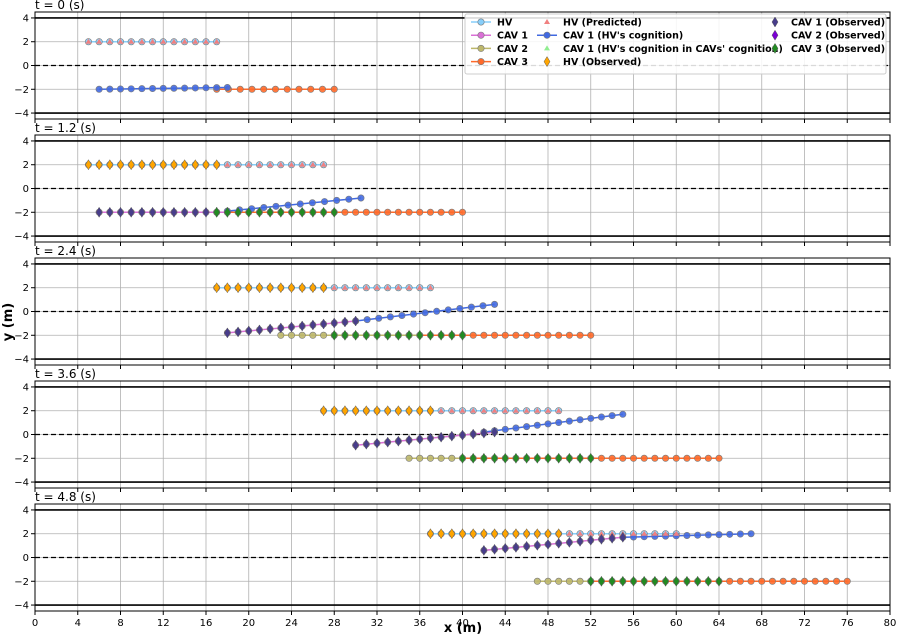 This screenshot has height=635, width=897. I want to click on x-tick-label: 68, so click(761, 623).